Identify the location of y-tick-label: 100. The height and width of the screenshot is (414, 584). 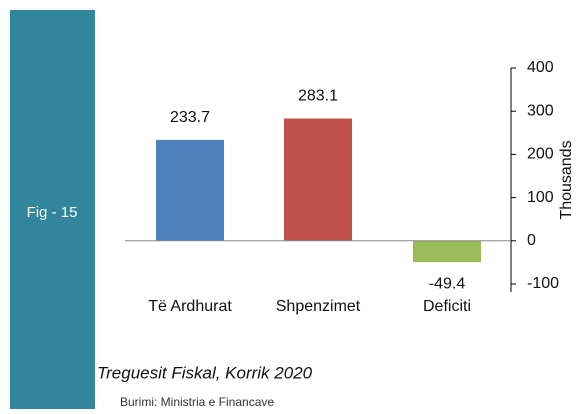
(540, 197).